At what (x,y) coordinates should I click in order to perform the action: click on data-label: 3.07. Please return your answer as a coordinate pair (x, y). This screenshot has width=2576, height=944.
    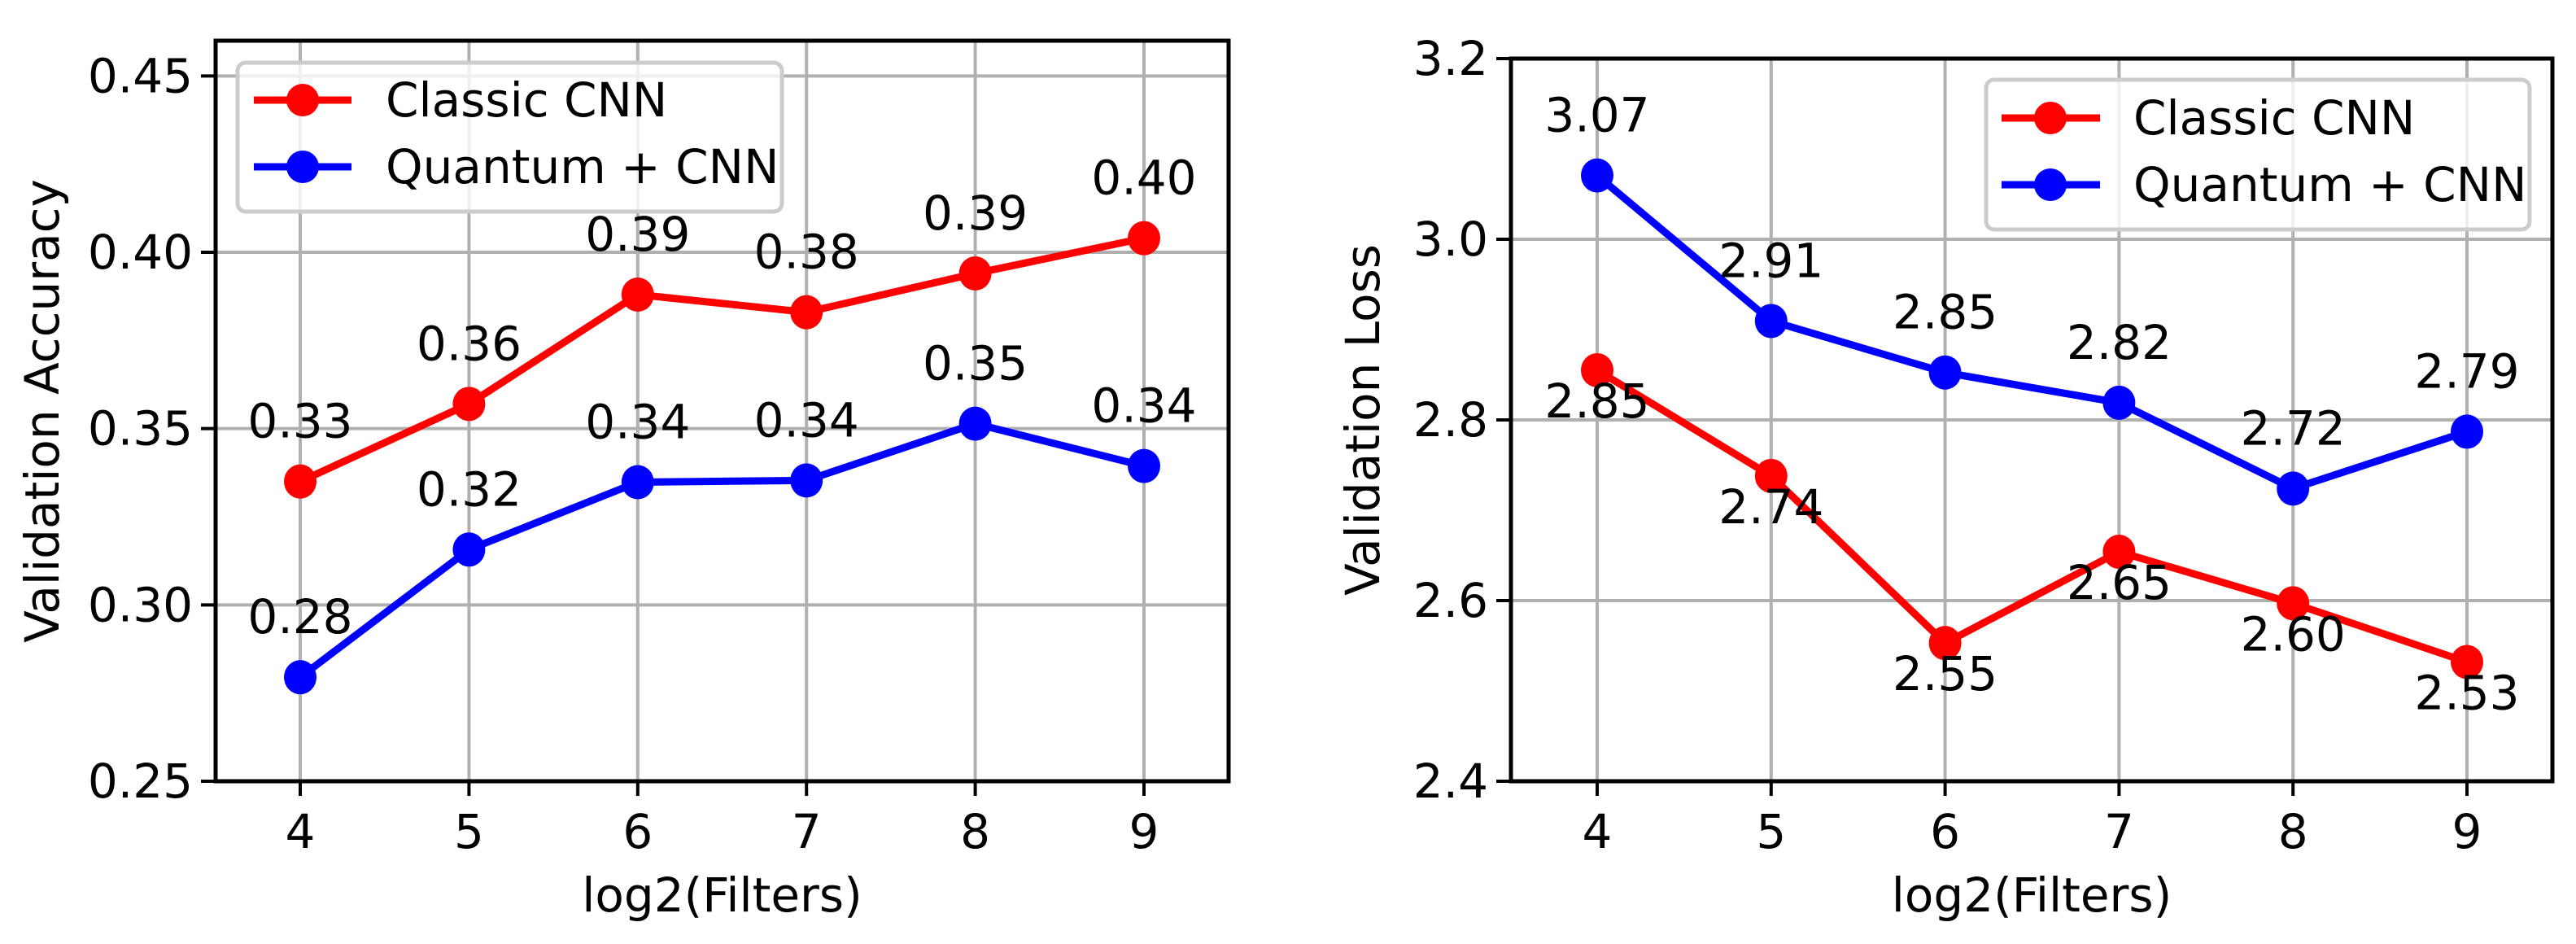
    Looking at the image, I should click on (1596, 115).